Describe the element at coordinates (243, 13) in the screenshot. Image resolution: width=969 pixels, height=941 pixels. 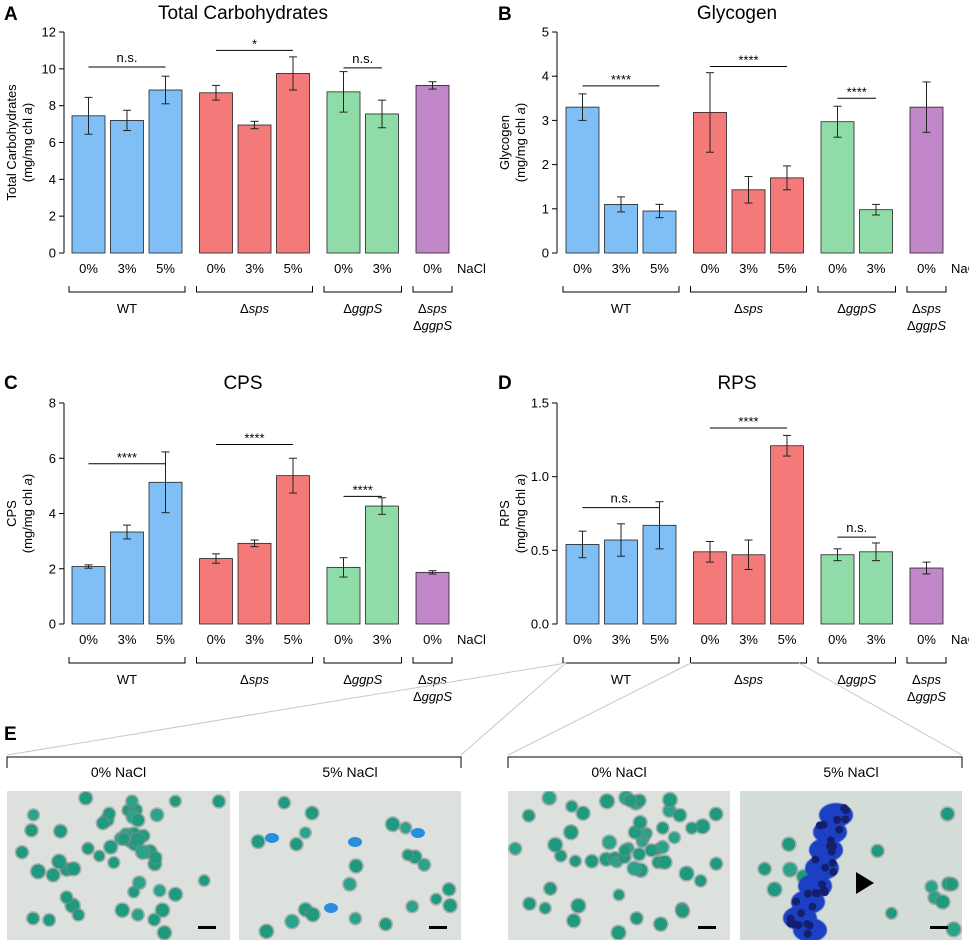
I see `chart-title: Total Carbohydrates` at that location.